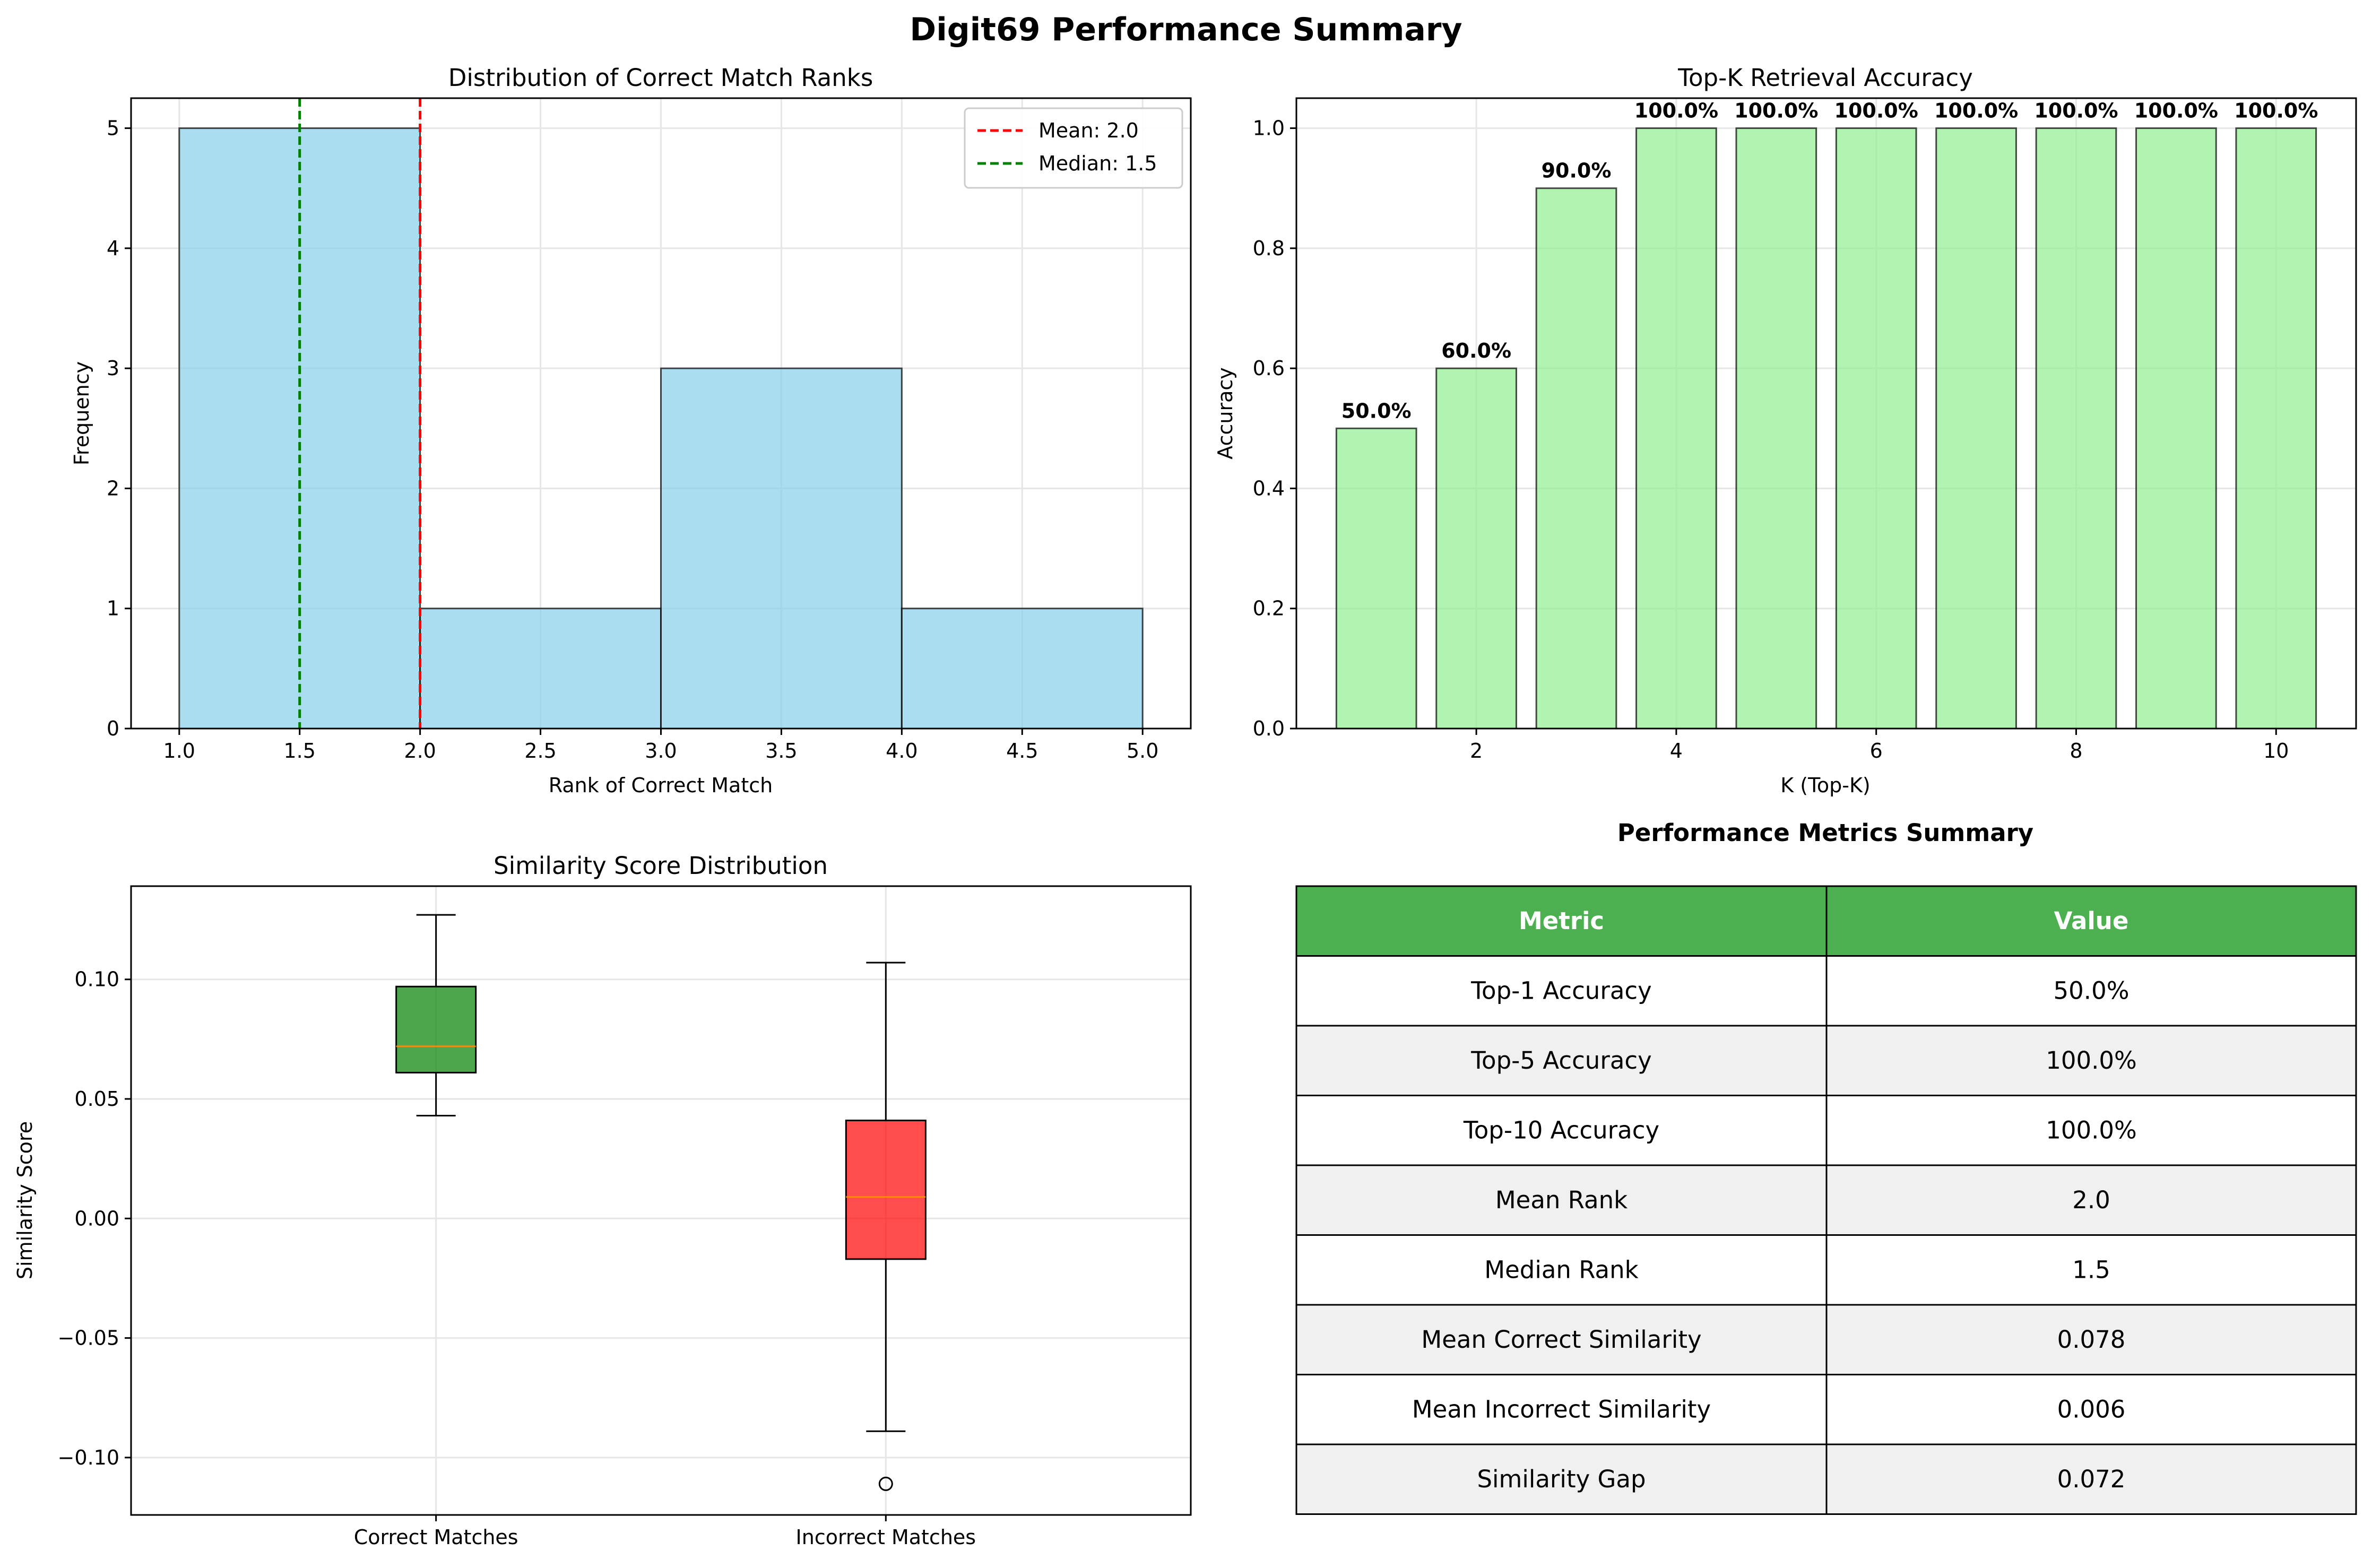 The height and width of the screenshot is (1568, 2372). I want to click on histogram-x-tick-label: 4.0, so click(901, 751).